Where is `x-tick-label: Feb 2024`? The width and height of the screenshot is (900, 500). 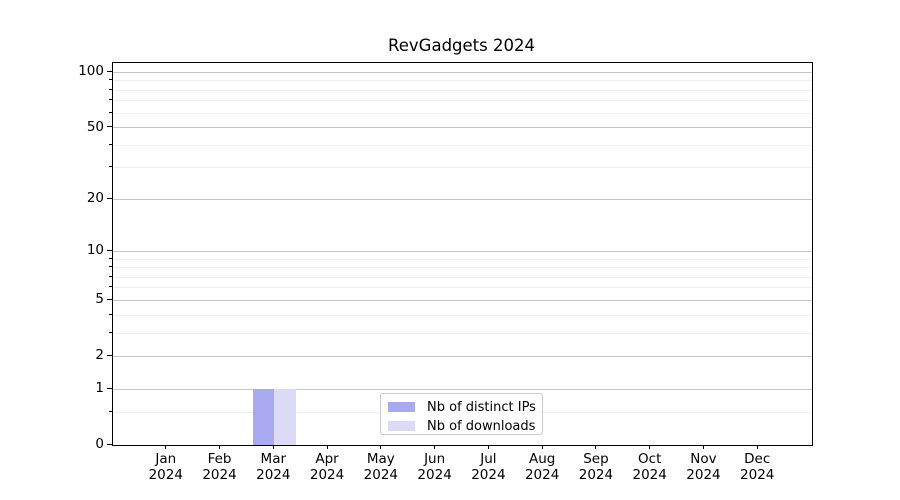
x-tick-label: Feb 2024 is located at coordinates (219, 467).